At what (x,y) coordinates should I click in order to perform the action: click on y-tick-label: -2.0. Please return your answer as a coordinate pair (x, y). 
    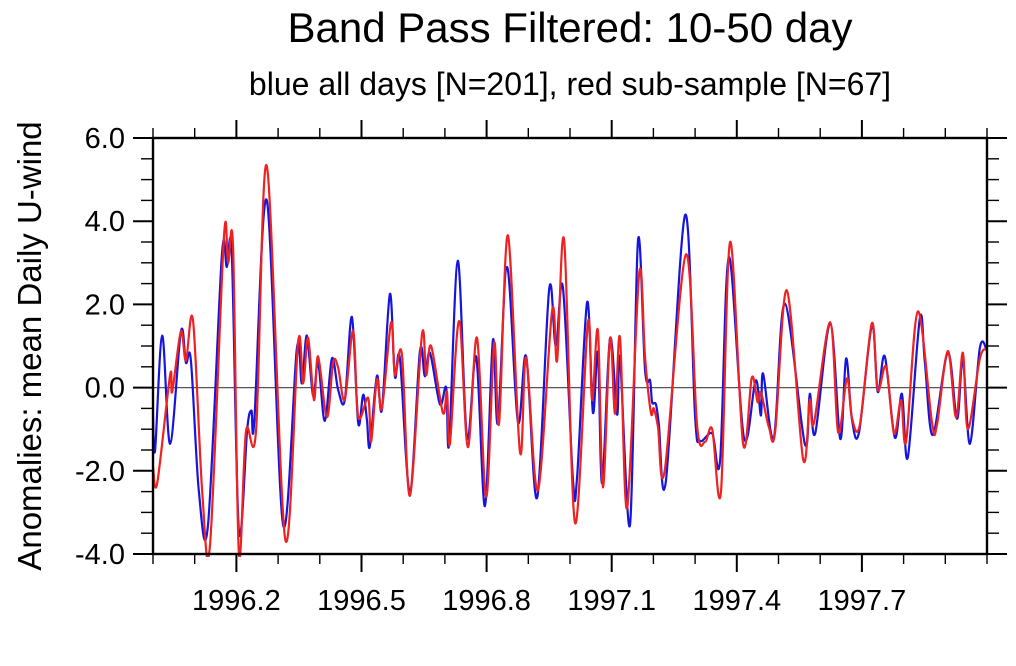
    Looking at the image, I should click on (100, 472).